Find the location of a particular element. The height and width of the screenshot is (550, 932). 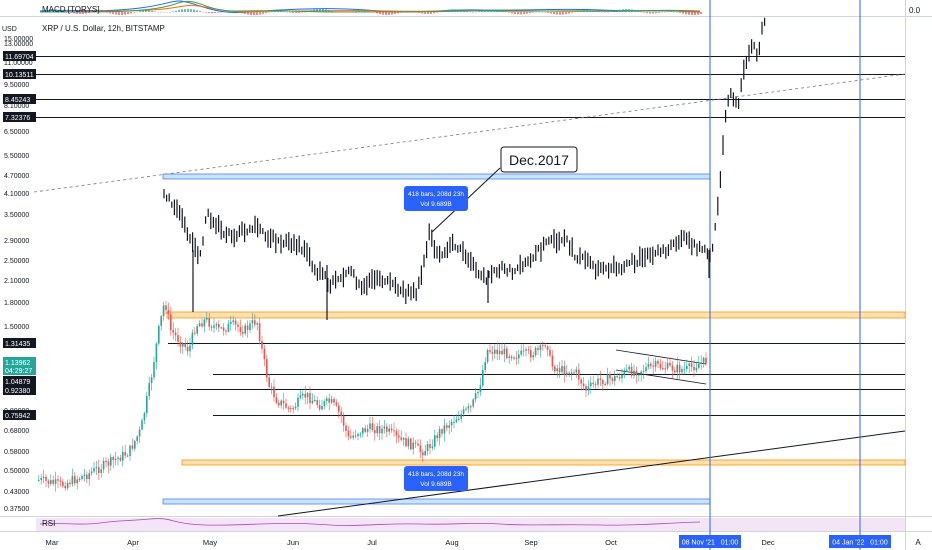

callout-text: Dec.2017 is located at coordinates (539, 160).